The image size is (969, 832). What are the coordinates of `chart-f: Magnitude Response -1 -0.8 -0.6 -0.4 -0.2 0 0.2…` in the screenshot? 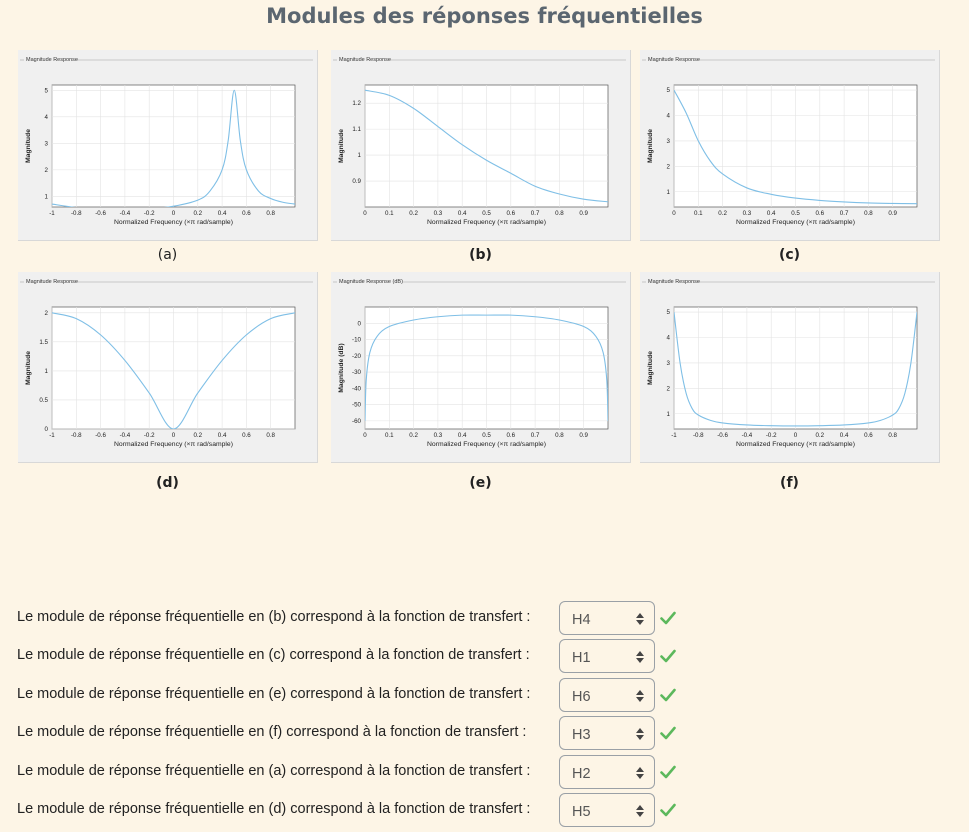 It's located at (788, 363).